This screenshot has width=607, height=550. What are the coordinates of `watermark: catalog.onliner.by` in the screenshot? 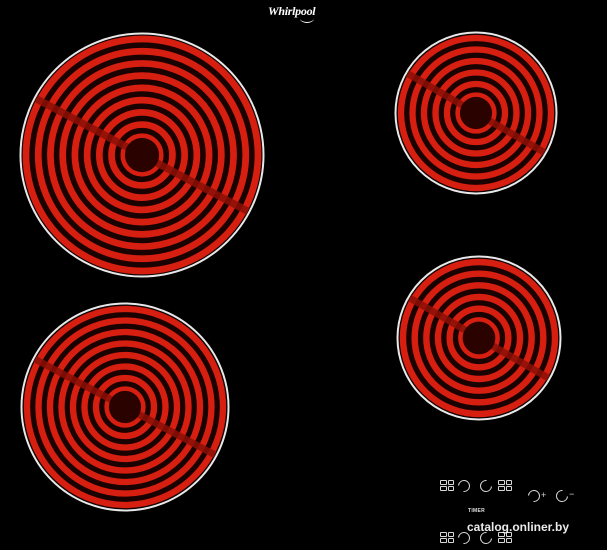 It's located at (518, 527).